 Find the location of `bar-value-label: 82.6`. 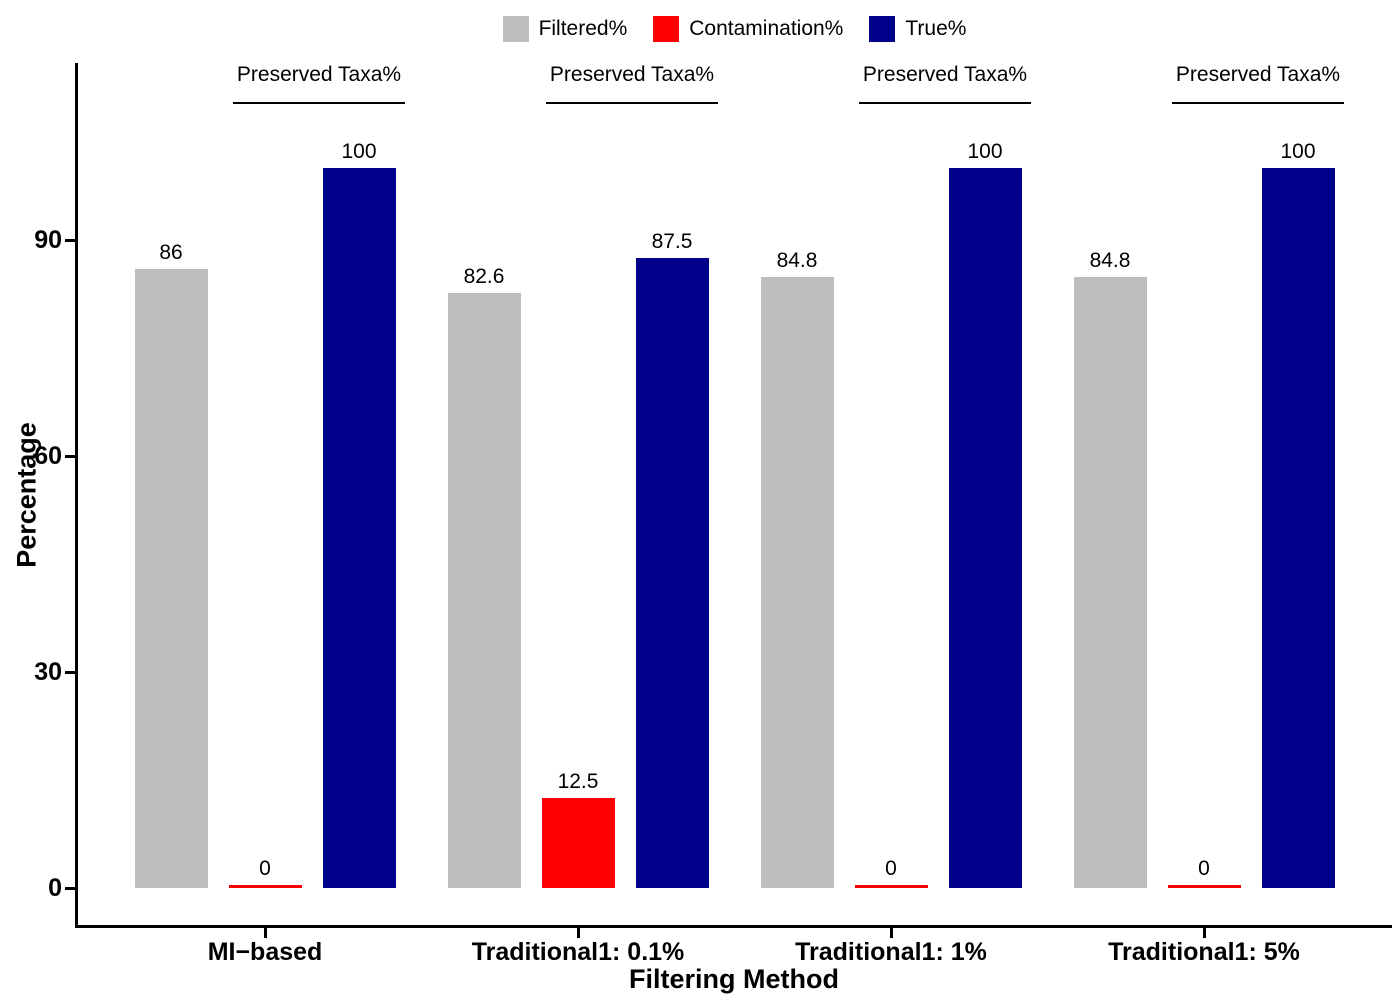

bar-value-label: 82.6 is located at coordinates (484, 276).